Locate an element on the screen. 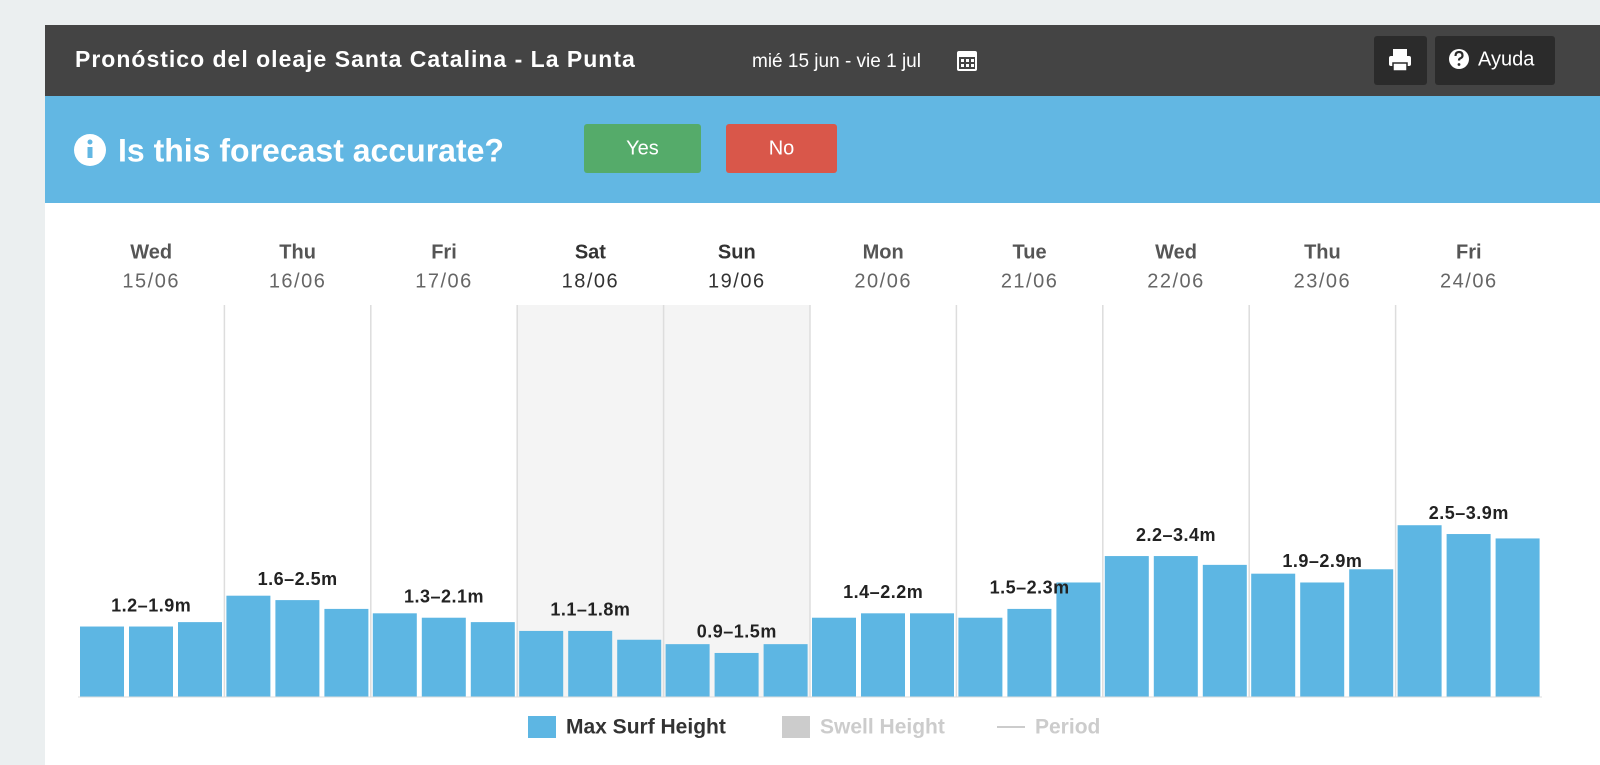 The height and width of the screenshot is (765, 1600). weekend-shade is located at coordinates (736, 501).